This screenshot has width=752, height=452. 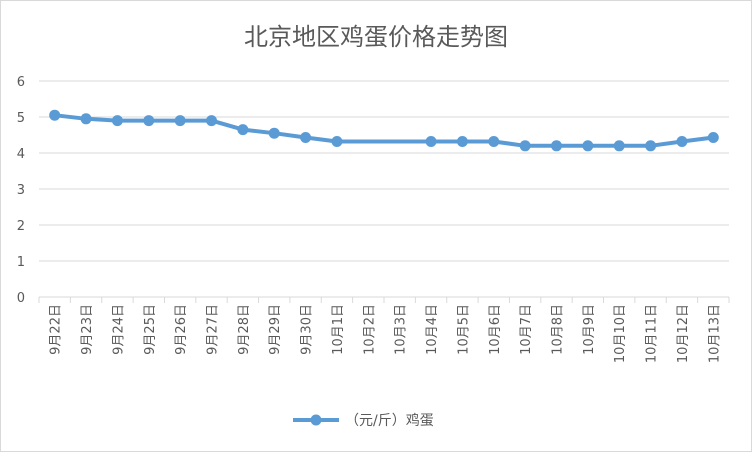 What do you see at coordinates (384, 130) in the screenshot?
I see `series-group` at bounding box center [384, 130].